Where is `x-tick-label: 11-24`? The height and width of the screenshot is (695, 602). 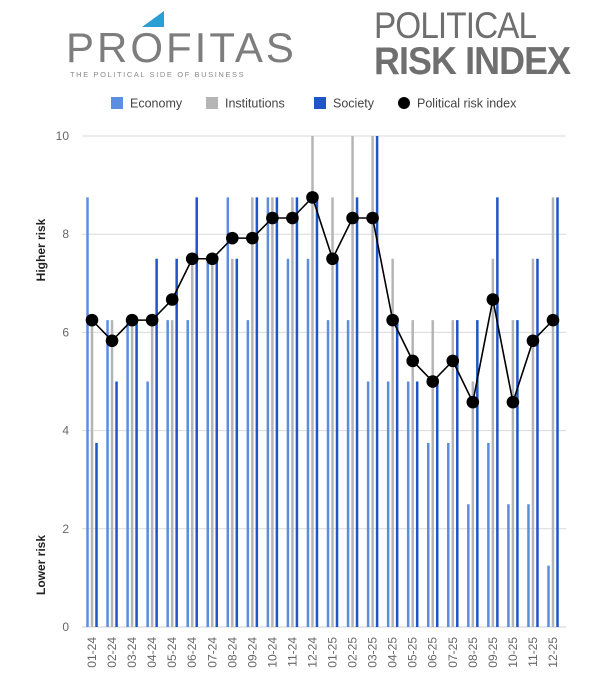
x-tick-label: 11-24 is located at coordinates (292, 652).